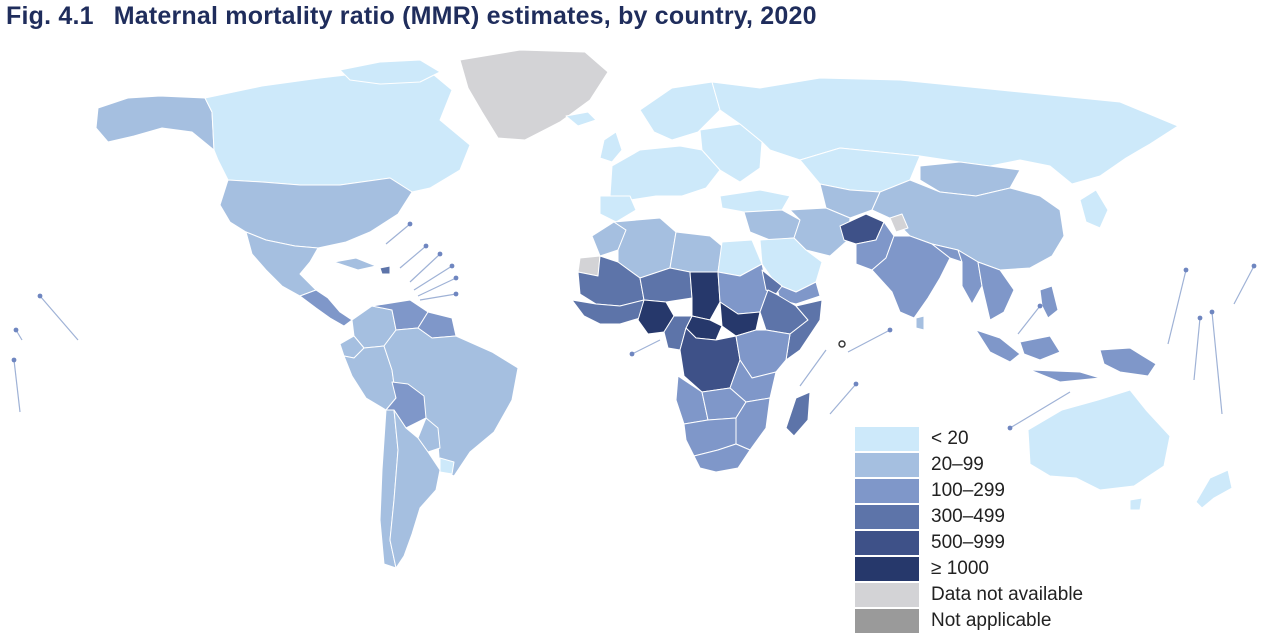 The width and height of the screenshot is (1268, 634). What do you see at coordinates (1136, 504) in the screenshot?
I see `region-tasmania` at bounding box center [1136, 504].